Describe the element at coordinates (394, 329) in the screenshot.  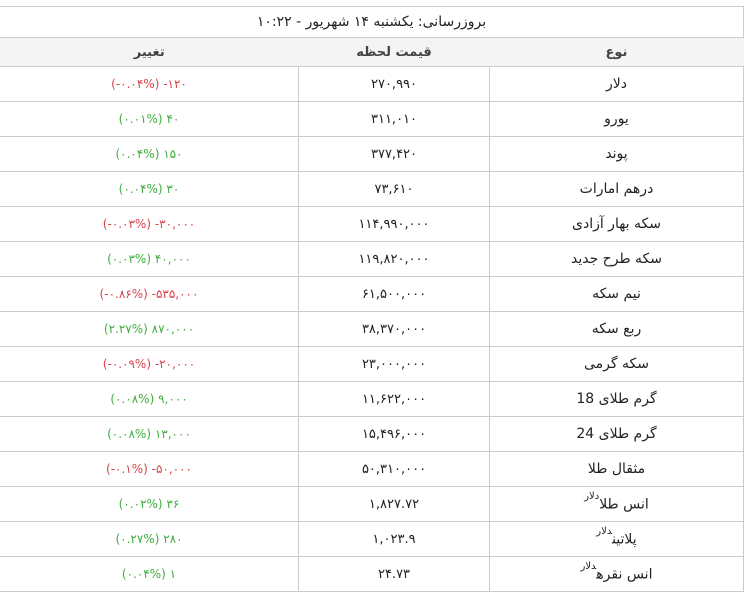
I see `item-price: ۳۸,۳۷۰,۰۰۰` at that location.